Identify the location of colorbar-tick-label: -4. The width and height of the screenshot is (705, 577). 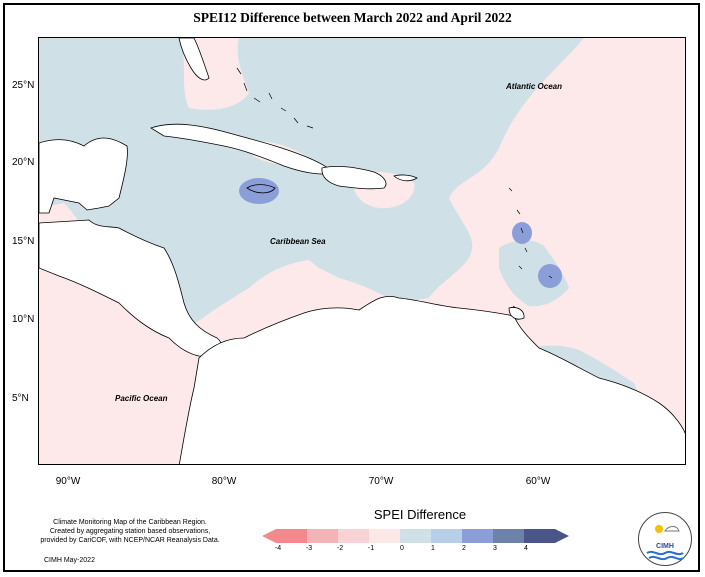
(278, 548).